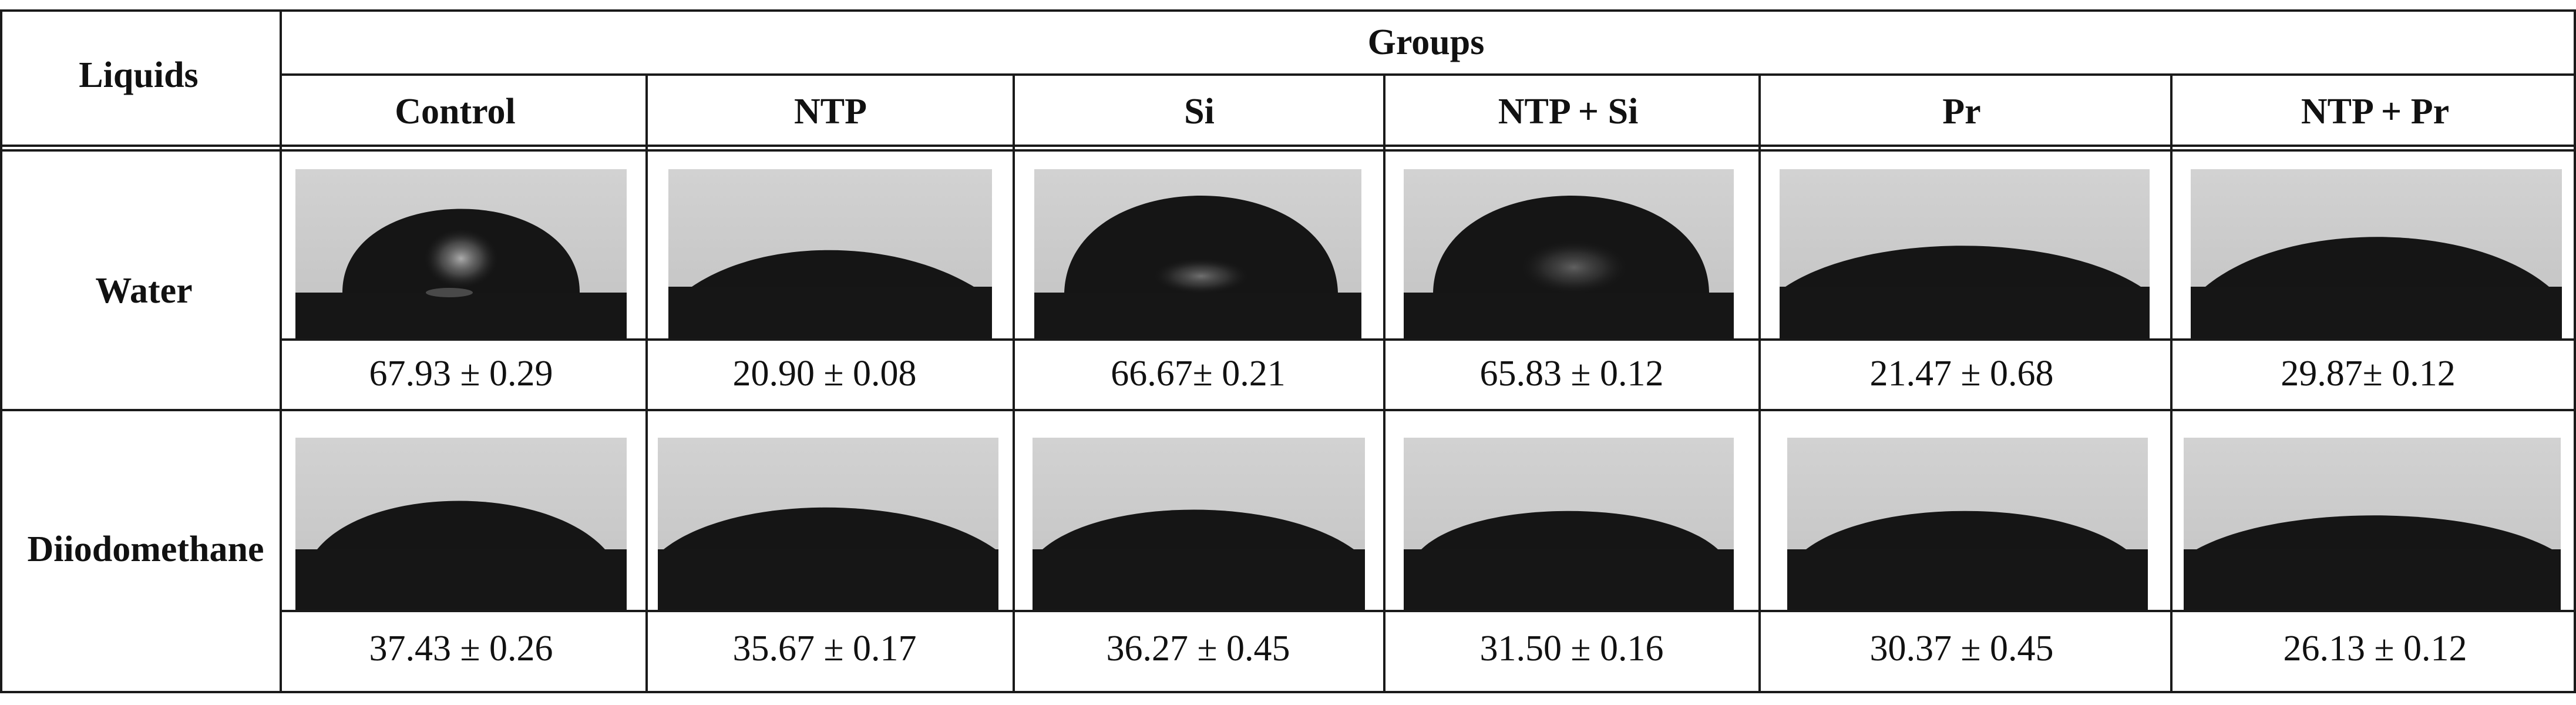 This screenshot has width=2576, height=705. Describe the element at coordinates (830, 254) in the screenshot. I see `water-droplet-image-ntp` at that location.